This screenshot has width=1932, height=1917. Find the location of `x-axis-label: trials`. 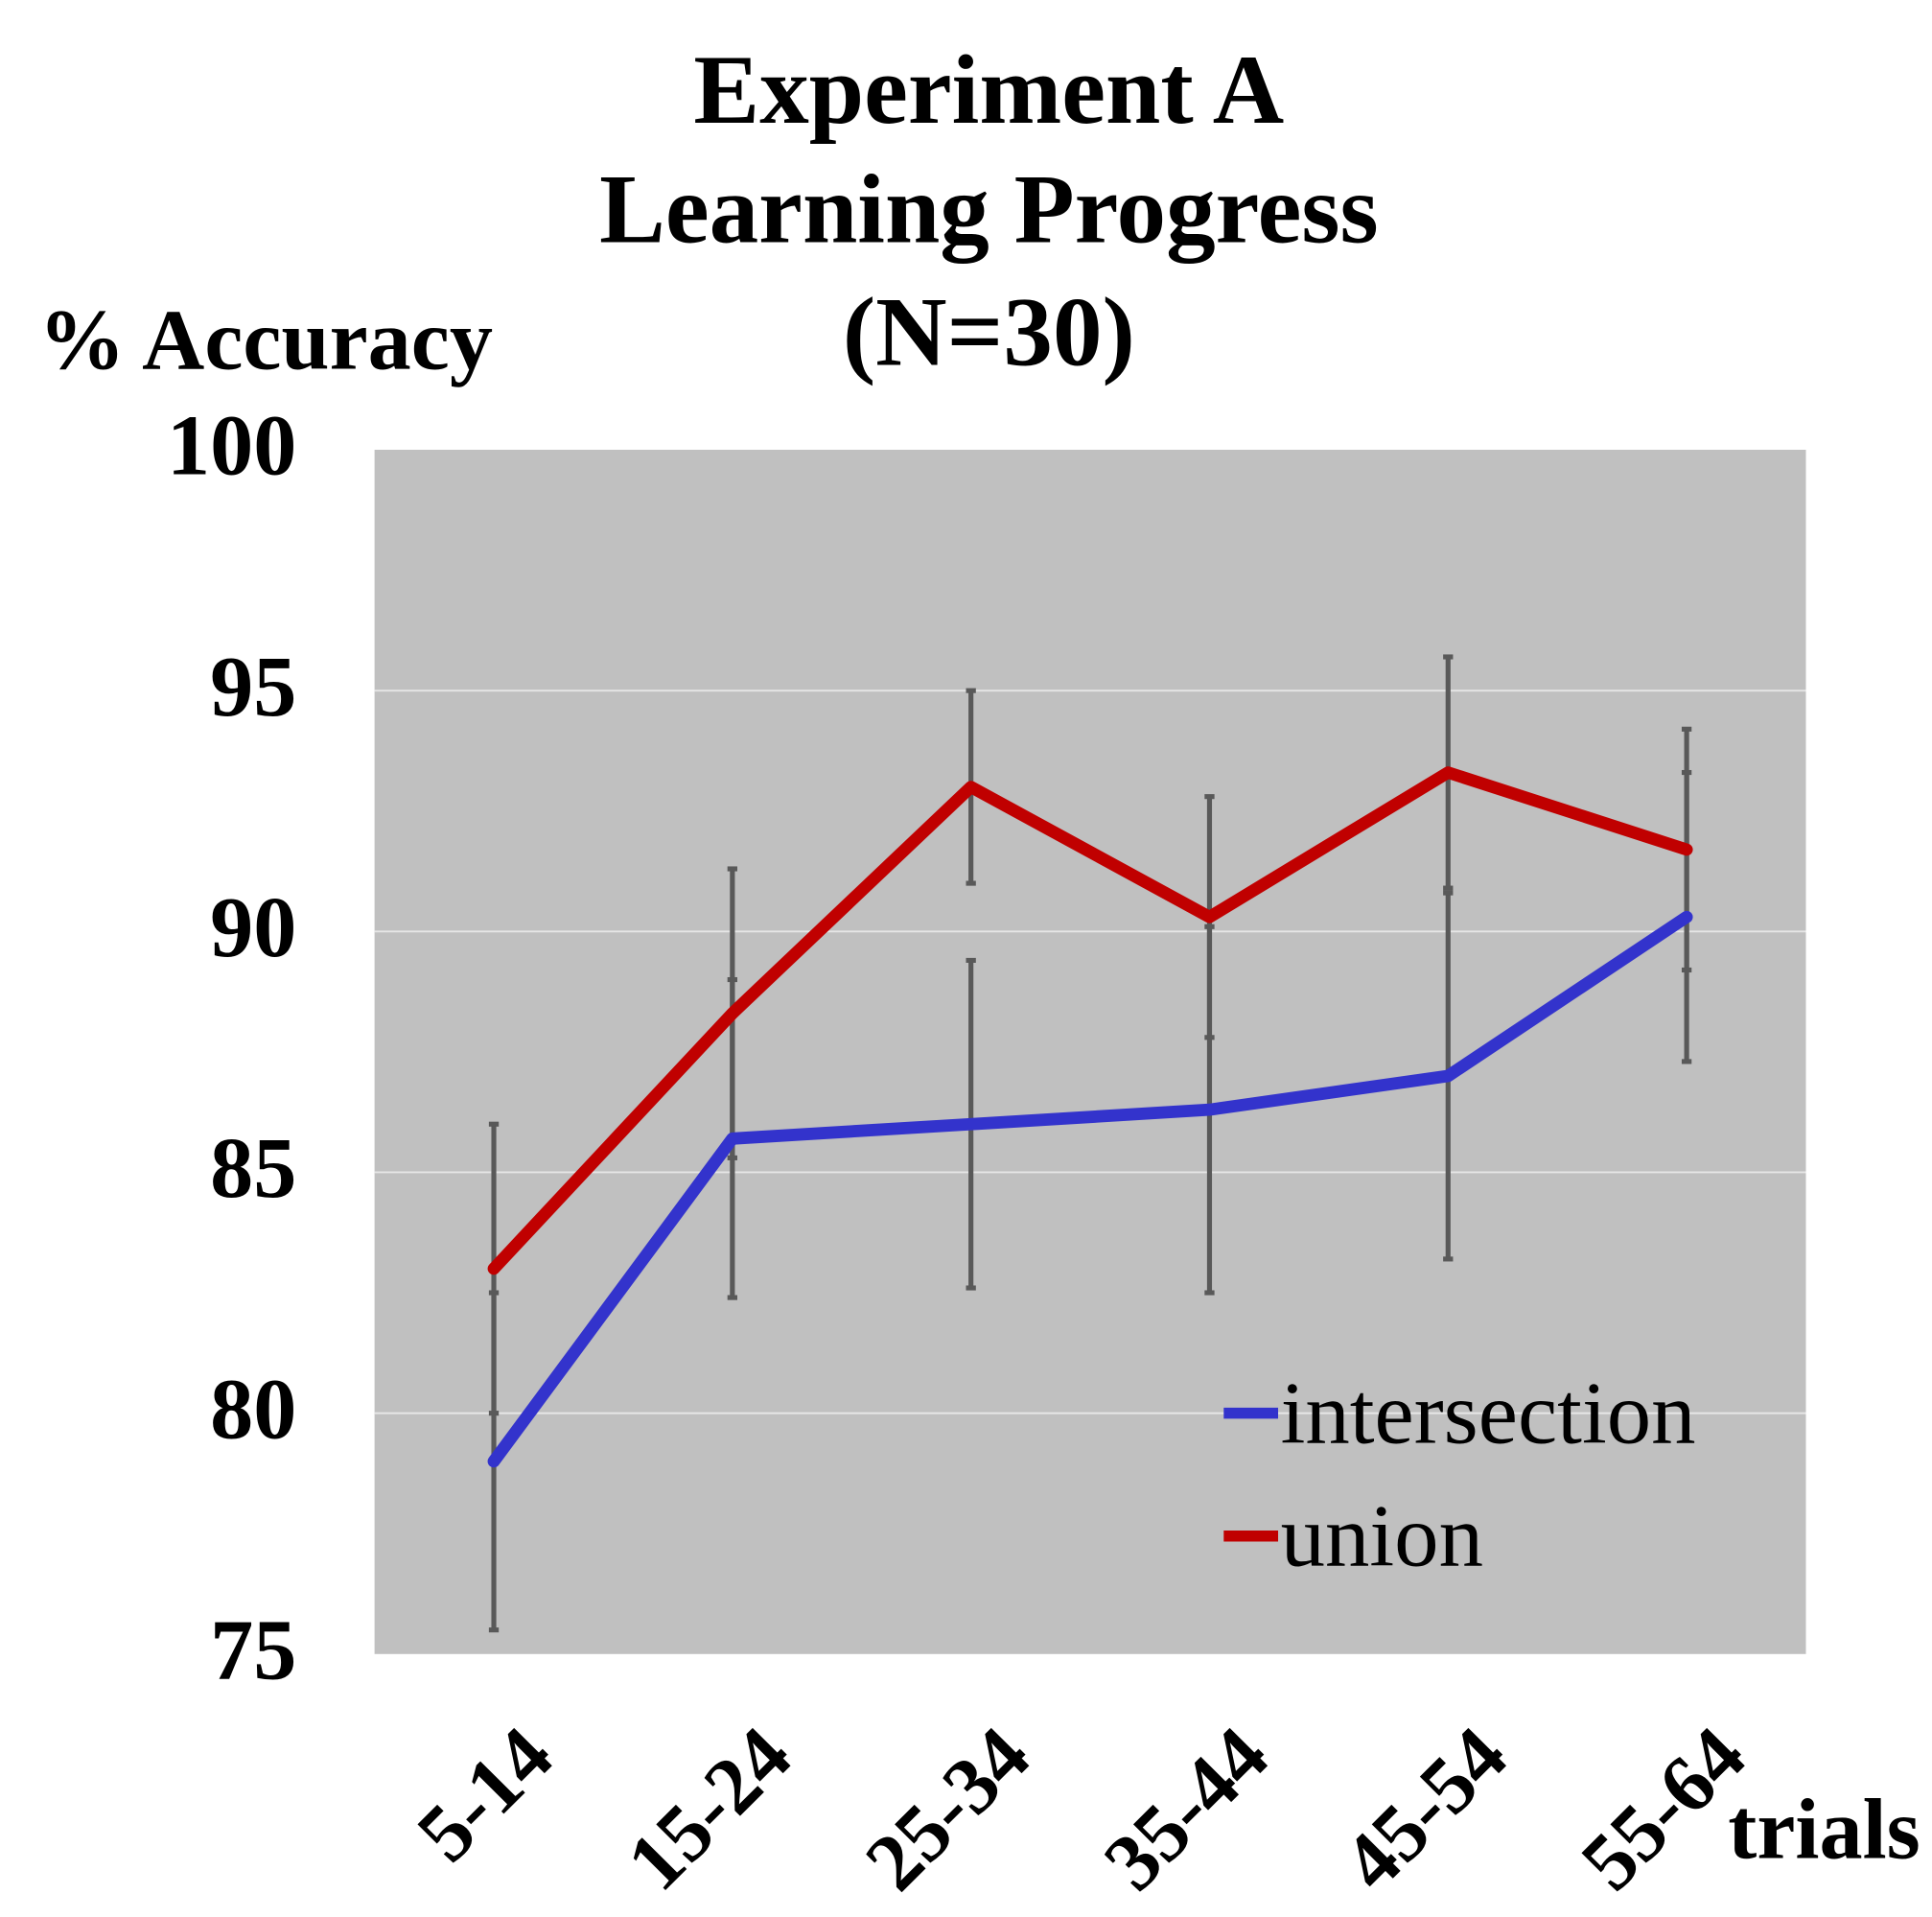

x-axis-label: trials is located at coordinates (1824, 1830).